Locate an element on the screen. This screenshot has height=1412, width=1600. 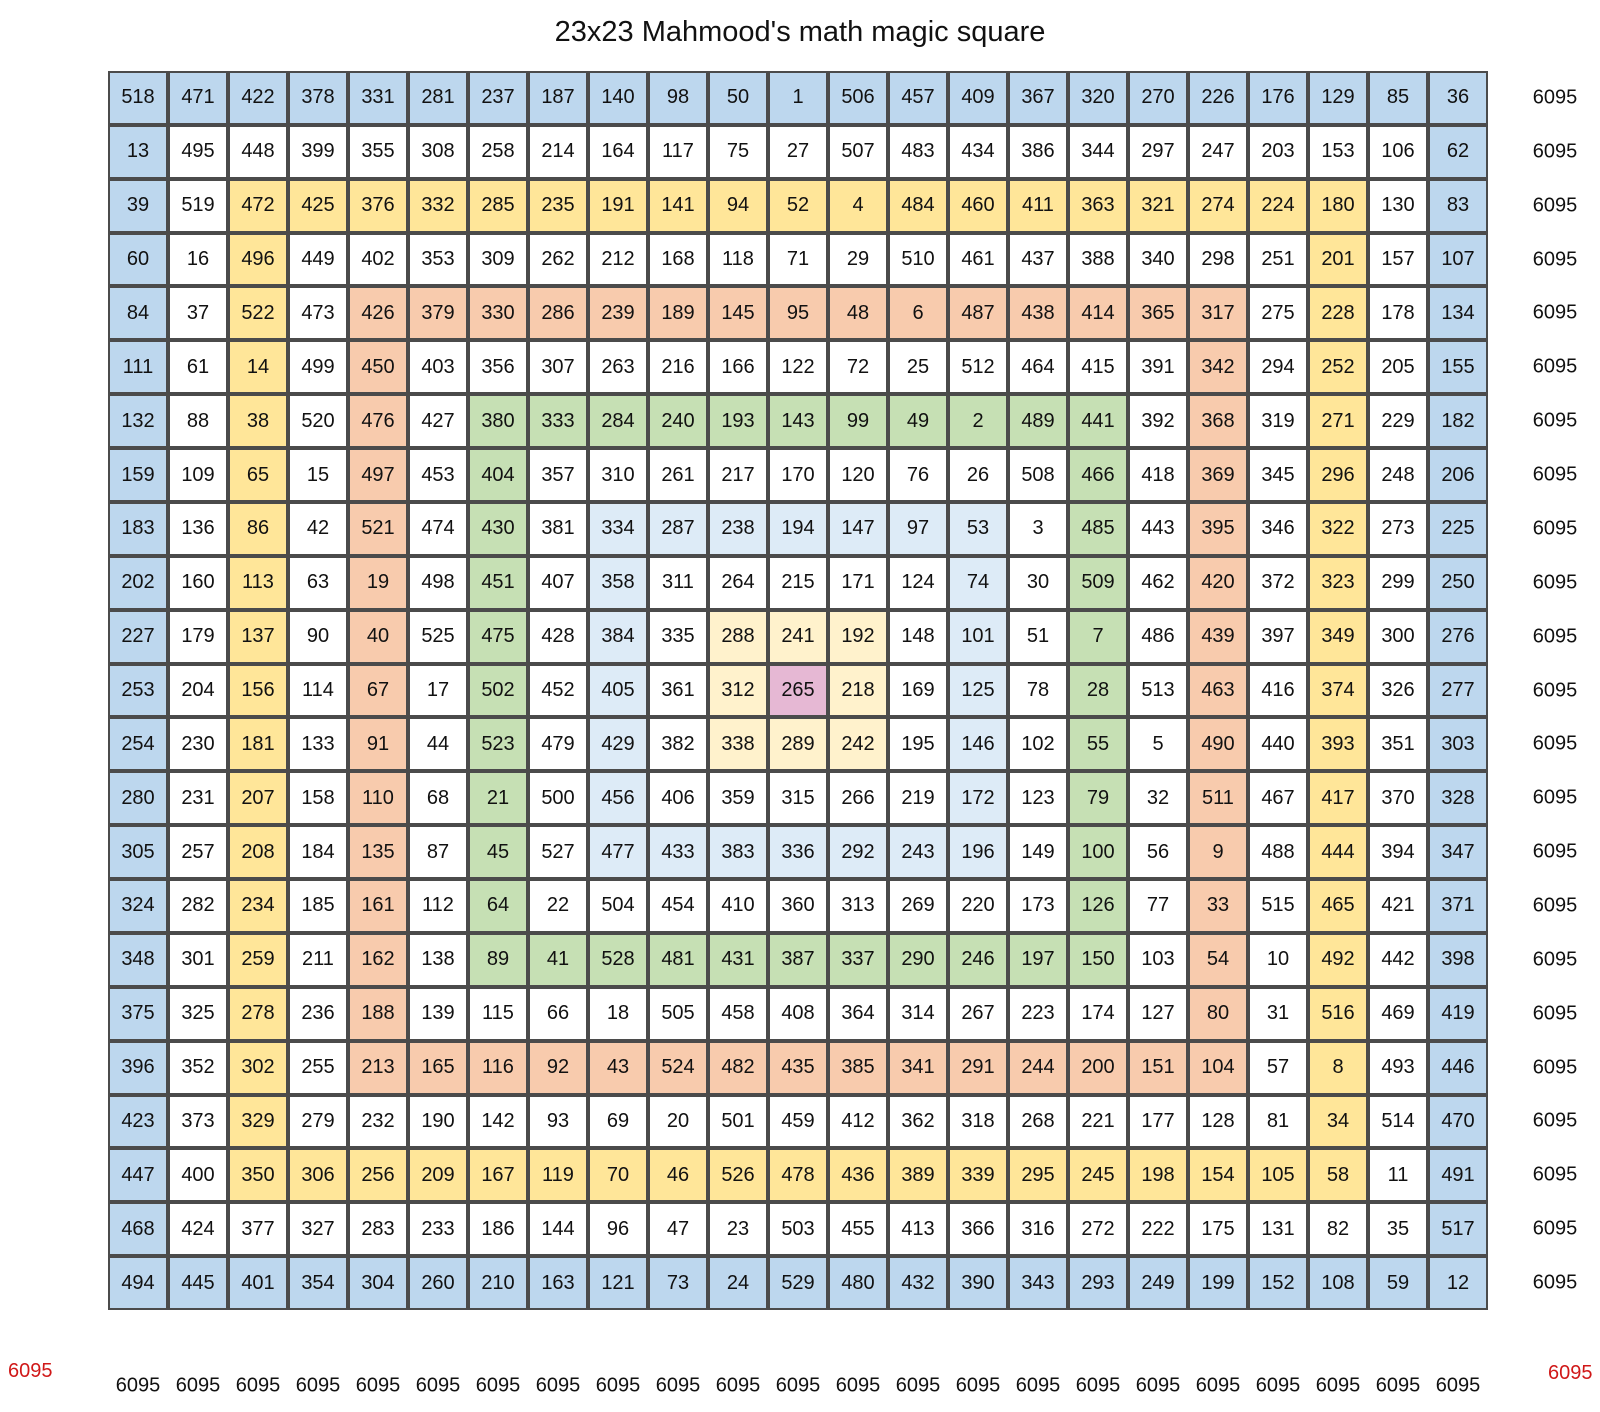
grid-cell: 338 is located at coordinates (738, 744).